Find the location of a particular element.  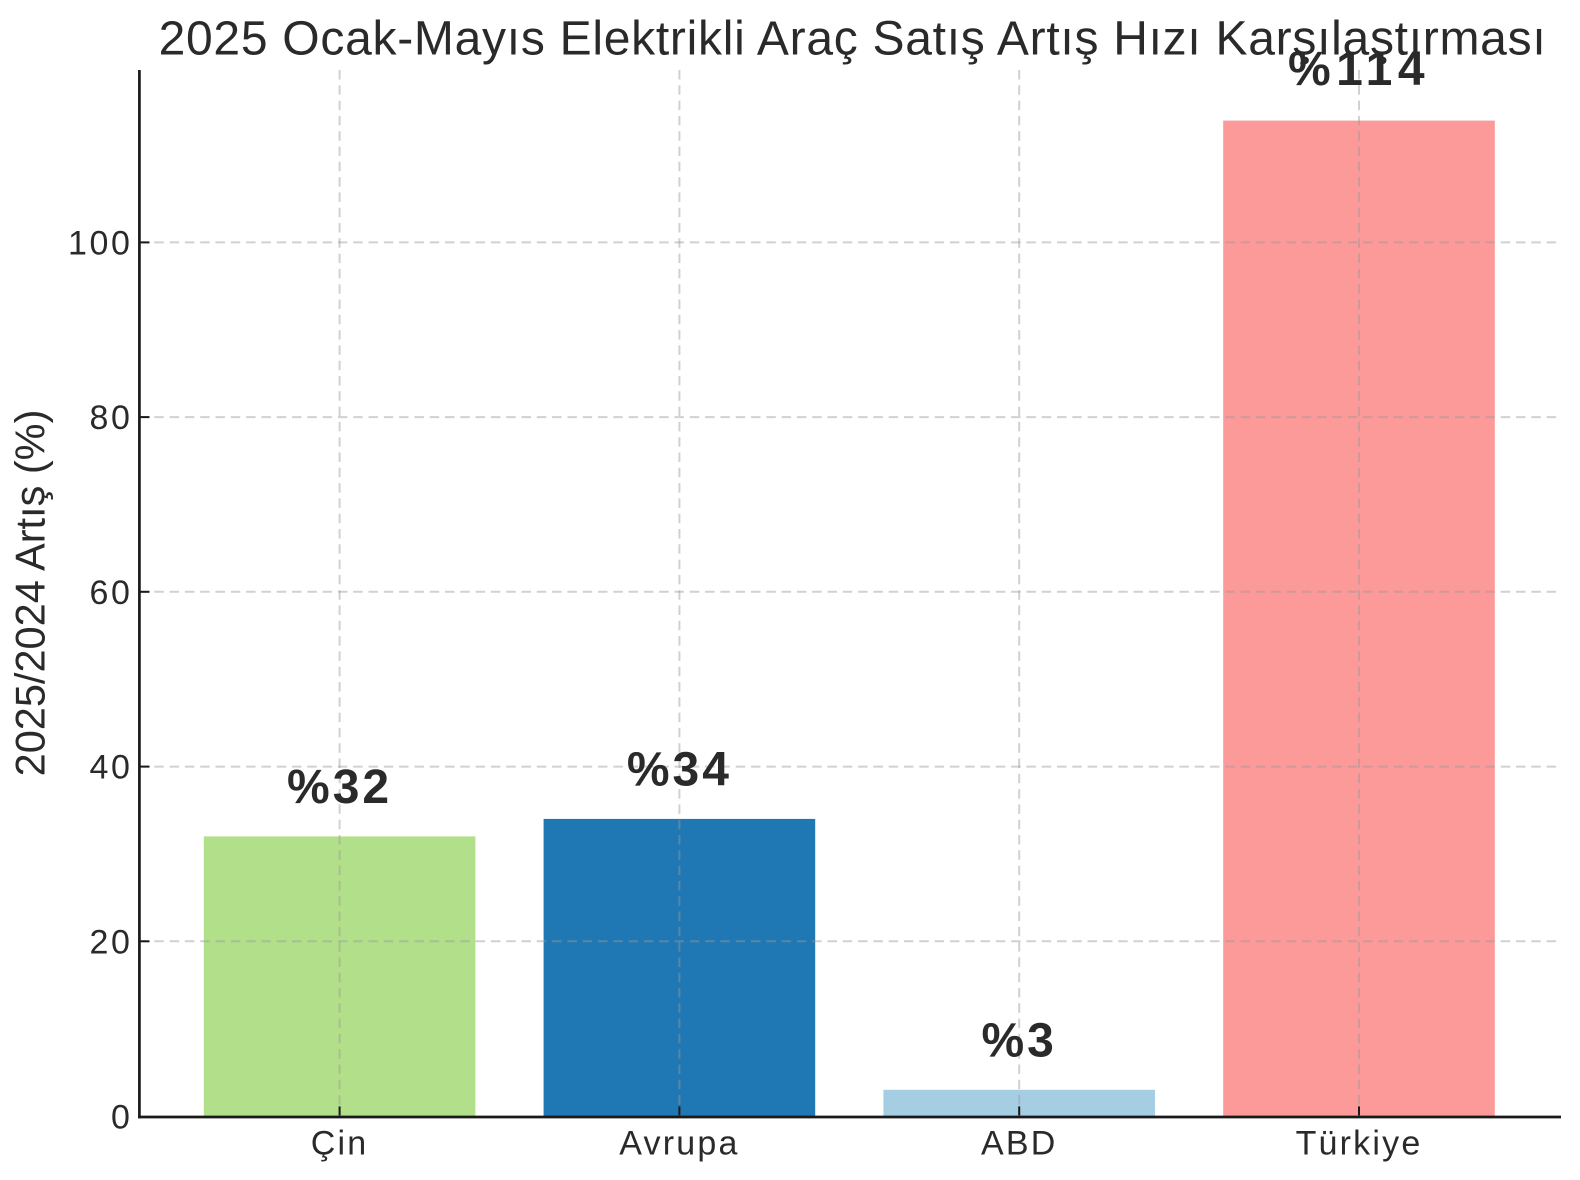

svg-text: %32 is located at coordinates (339, 787).